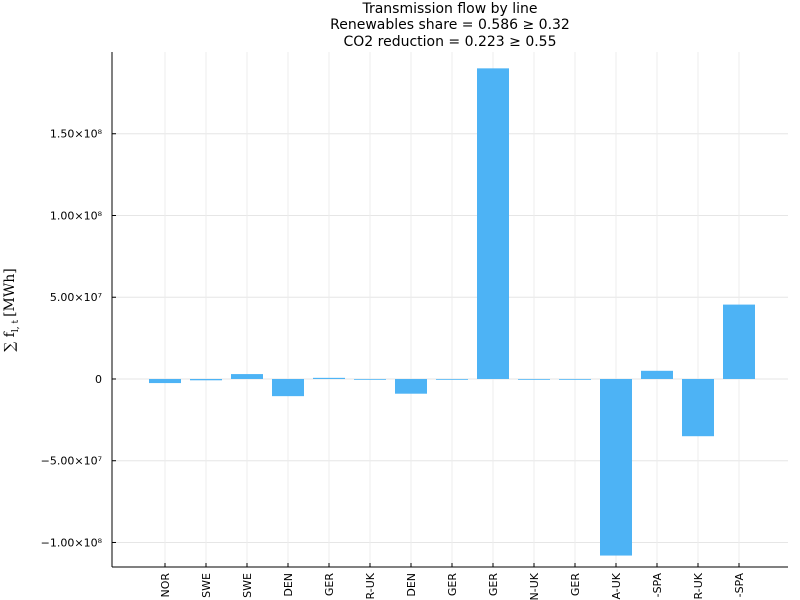  I want to click on x-tick-label: NOR, so click(165, 585).